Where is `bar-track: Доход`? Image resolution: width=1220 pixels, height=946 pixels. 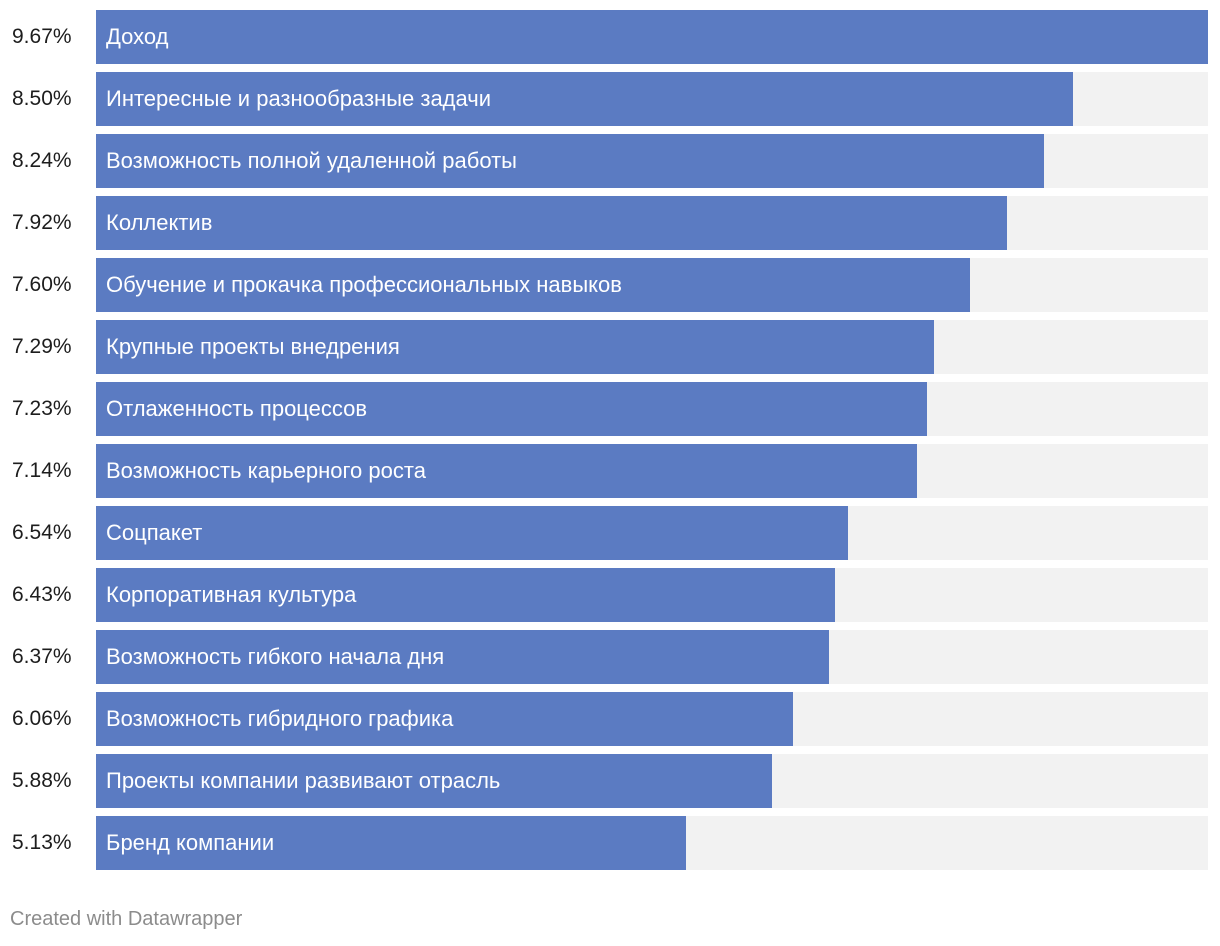
bar-track: Доход is located at coordinates (652, 37).